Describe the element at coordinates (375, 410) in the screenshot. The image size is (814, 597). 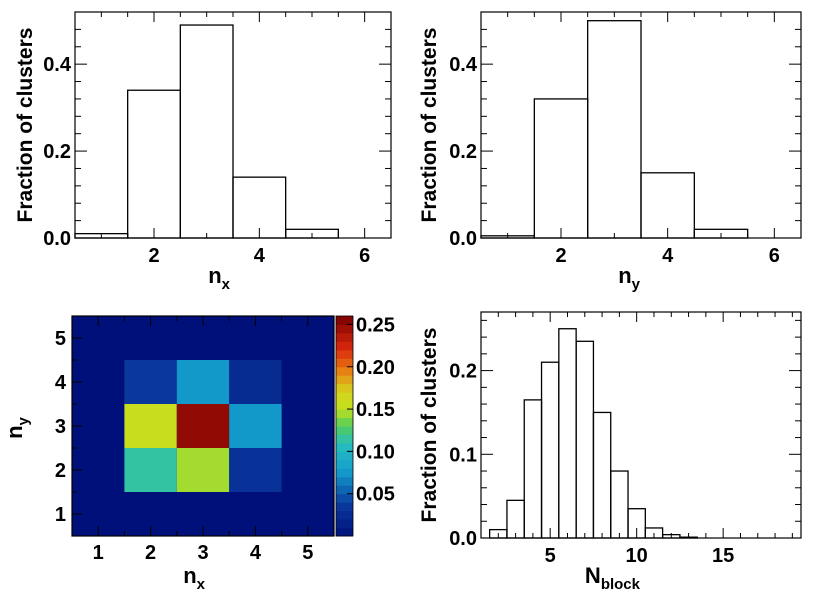
I see `colorbar-tick-label: 0.15` at that location.